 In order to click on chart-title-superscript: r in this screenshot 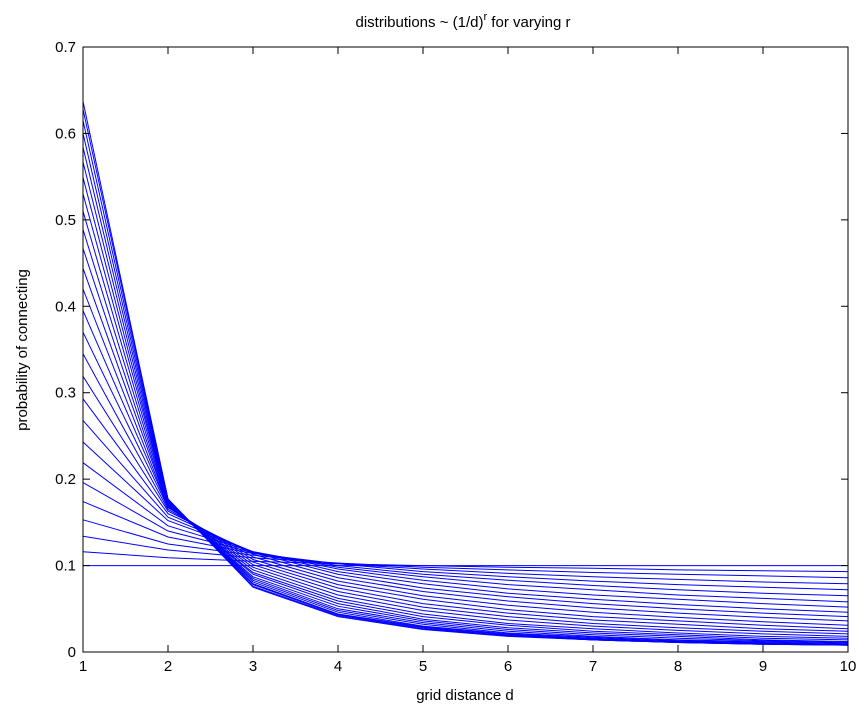, I will do `click(485, 17)`.